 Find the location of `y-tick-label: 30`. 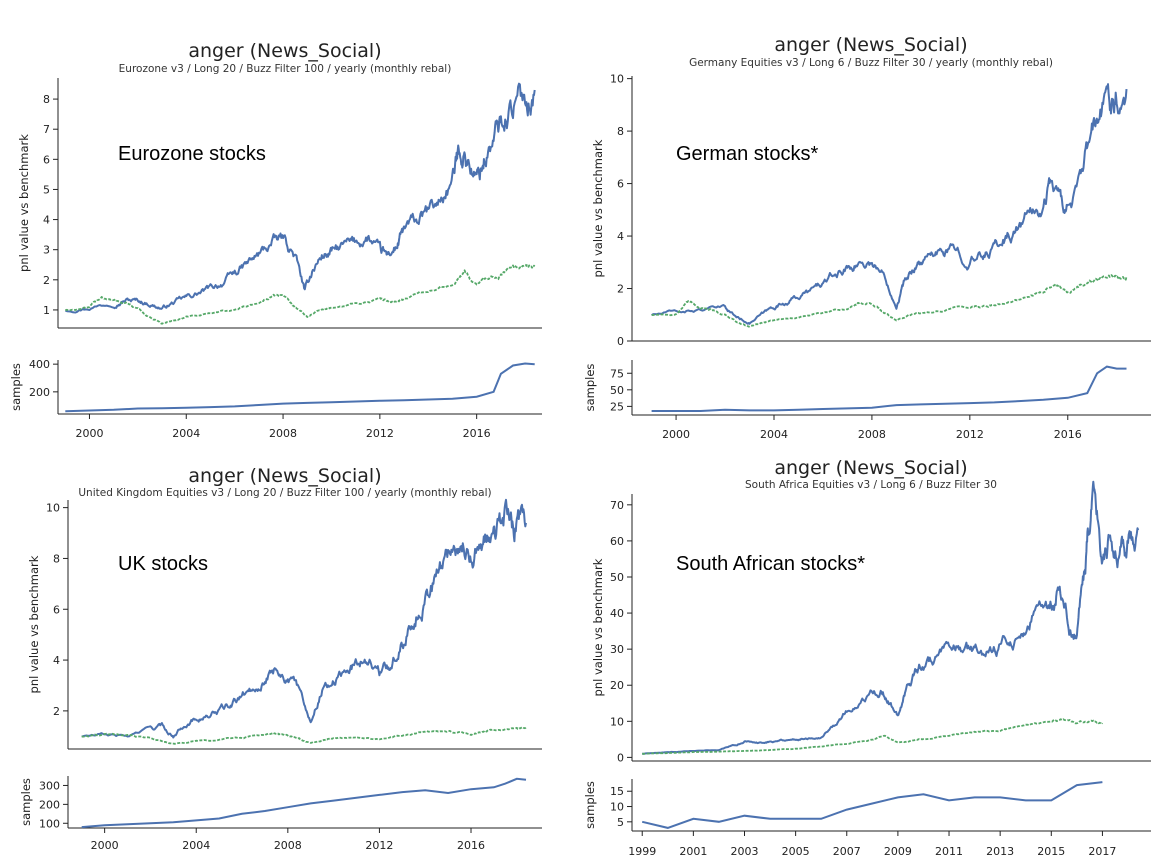

y-tick-label: 30 is located at coordinates (617, 649).